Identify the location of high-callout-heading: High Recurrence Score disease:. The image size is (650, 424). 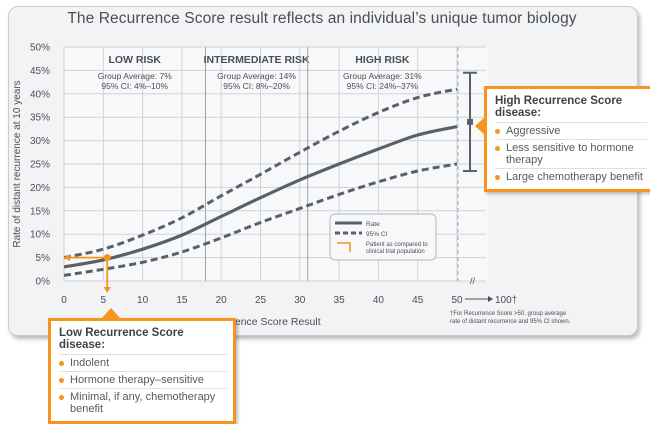
(559, 107).